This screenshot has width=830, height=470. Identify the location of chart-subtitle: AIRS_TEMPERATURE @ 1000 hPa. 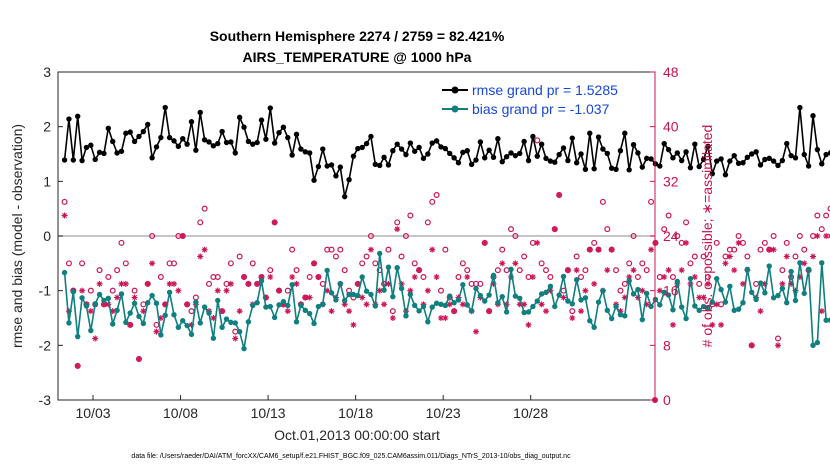
(357, 57).